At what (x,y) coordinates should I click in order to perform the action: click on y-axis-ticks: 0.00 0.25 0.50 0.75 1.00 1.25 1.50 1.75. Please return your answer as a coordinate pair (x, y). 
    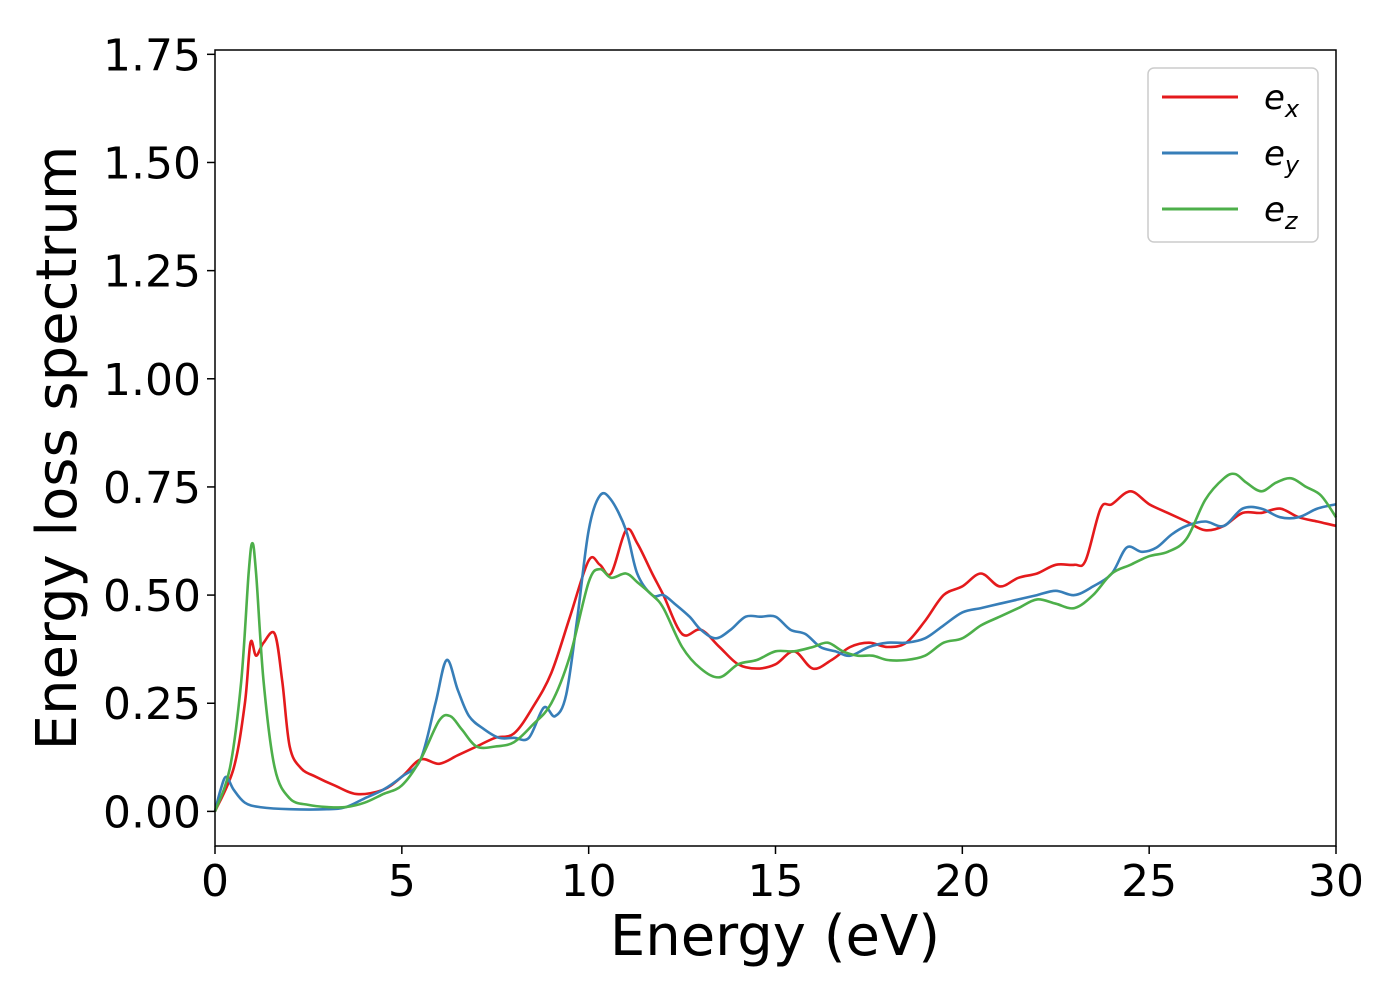
    Looking at the image, I should click on (159, 434).